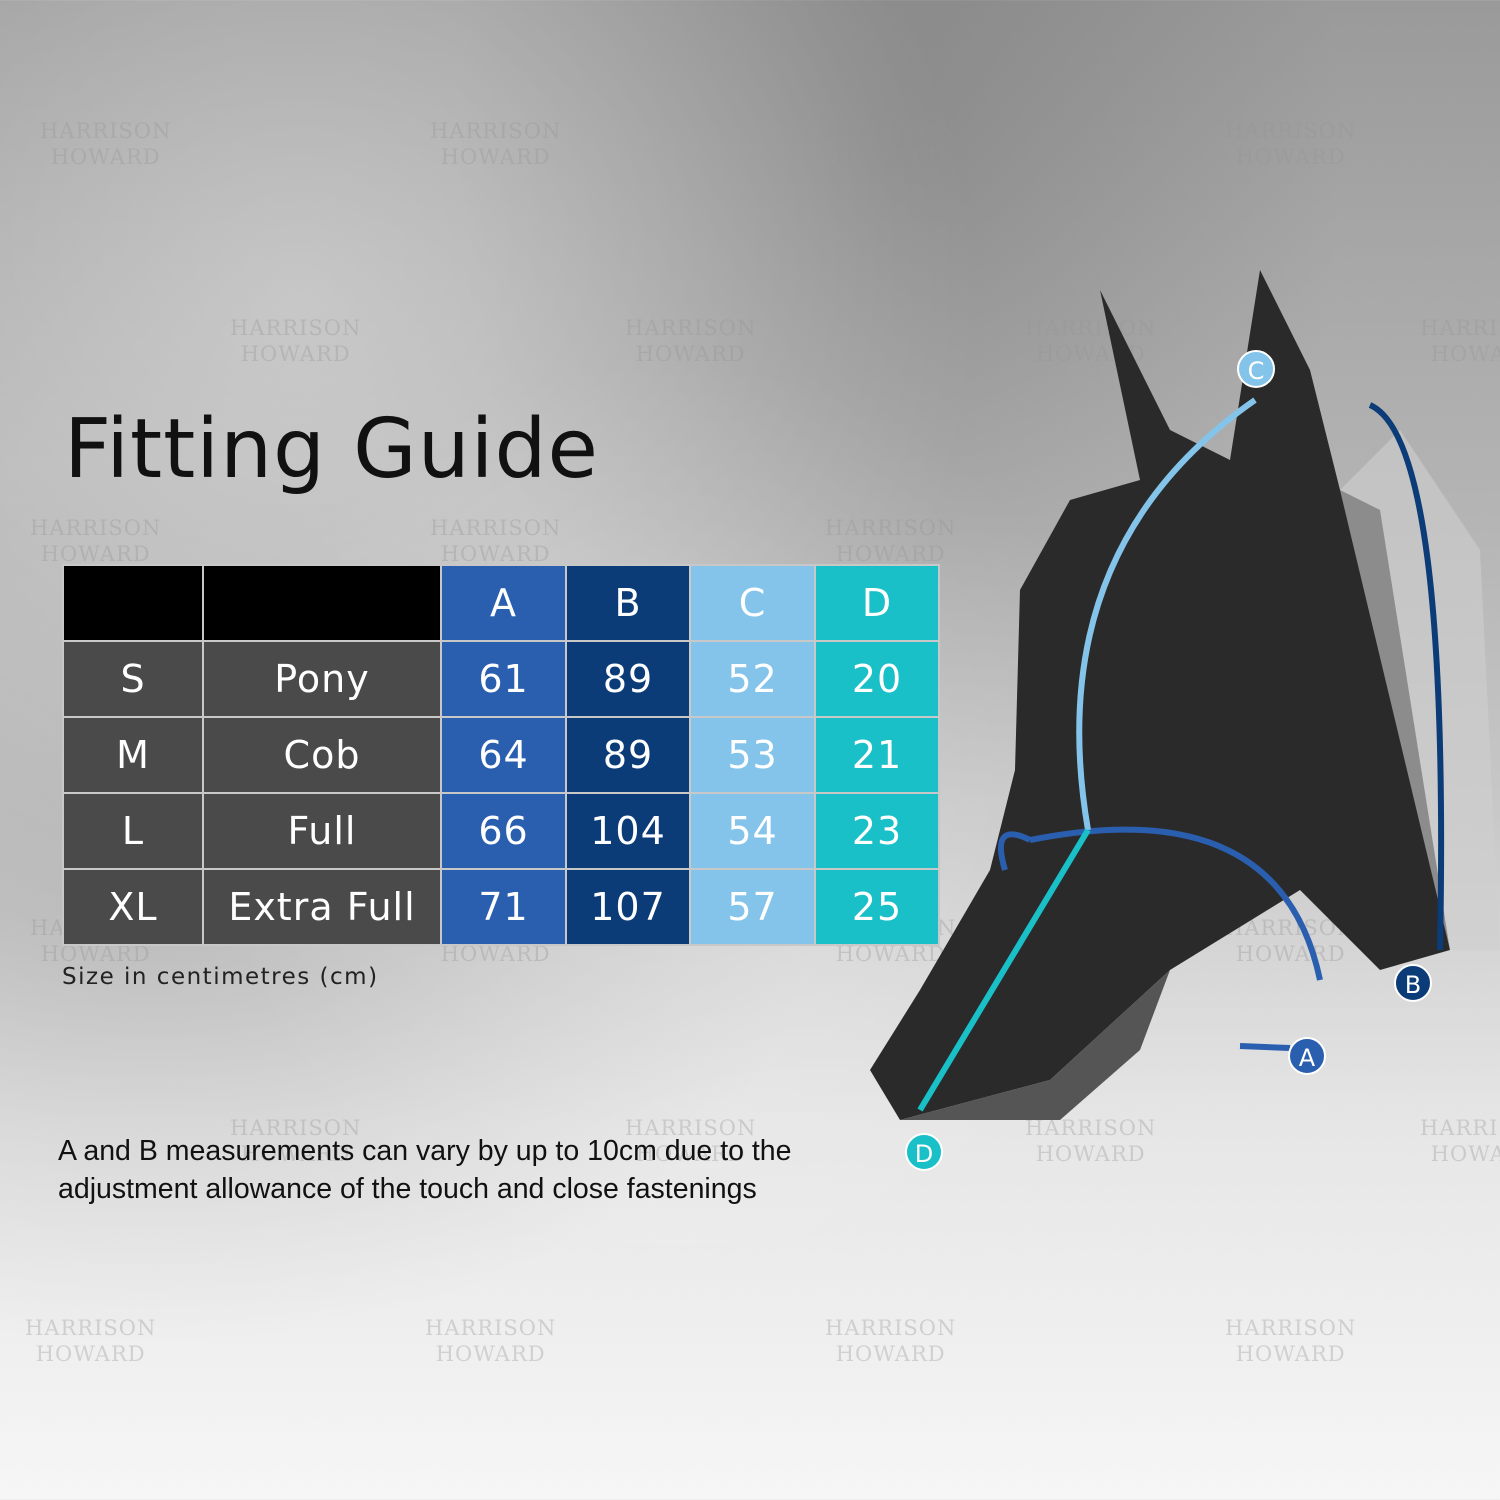 This screenshot has width=1500, height=1500. Describe the element at coordinates (503, 831) in the screenshot. I see `cell-a: 66` at that location.